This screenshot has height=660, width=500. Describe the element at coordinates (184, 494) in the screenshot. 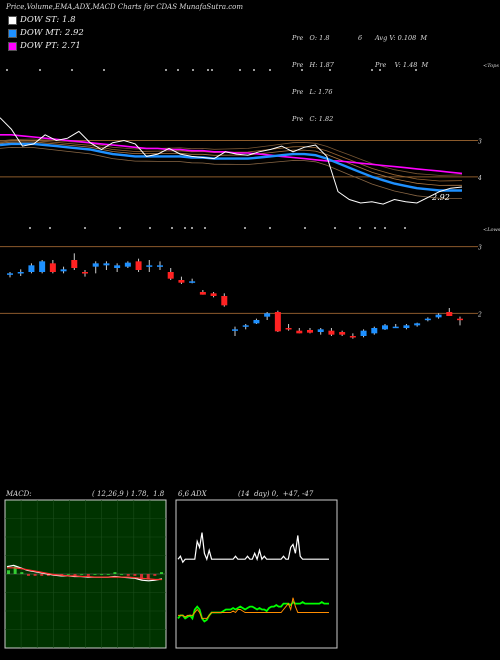

I see `adx-prefix: 6,6` at that location.